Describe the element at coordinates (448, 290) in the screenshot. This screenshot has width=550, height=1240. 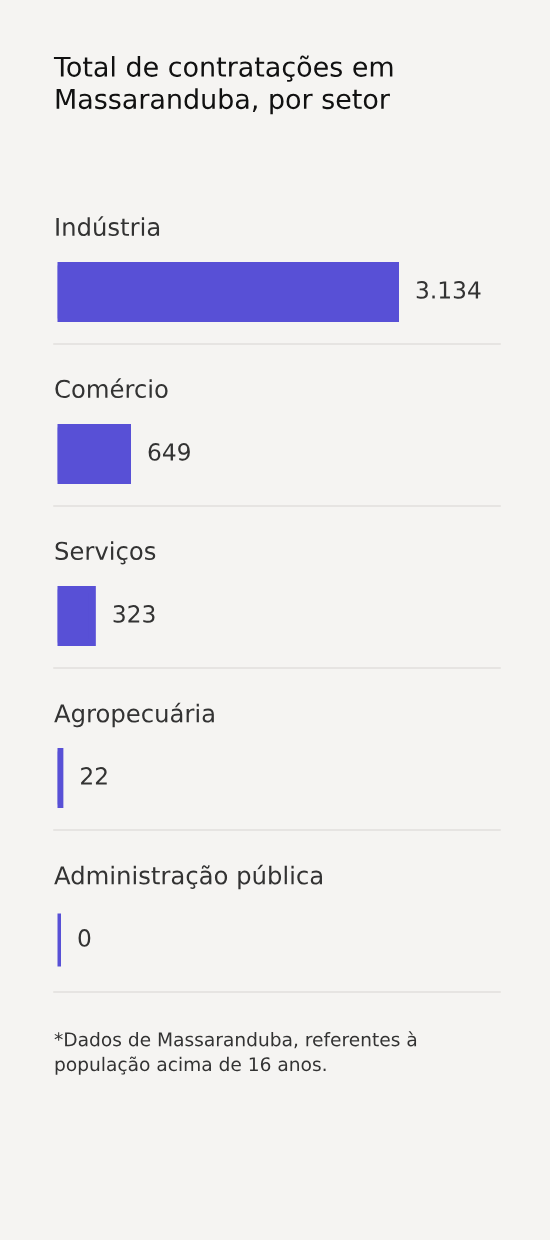
I see `data-label: 3.134` at that location.